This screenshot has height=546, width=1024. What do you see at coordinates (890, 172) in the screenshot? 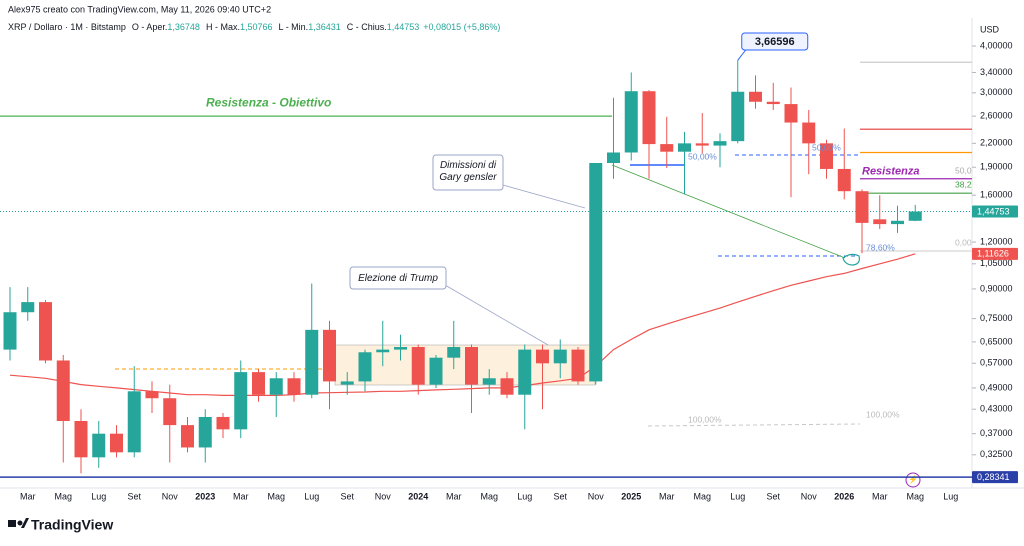
I see `level-label: Resistenza` at bounding box center [890, 172].